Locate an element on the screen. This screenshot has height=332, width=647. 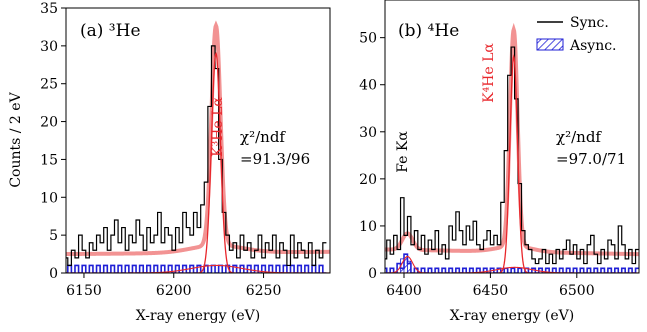
legend-sync-label: Sync. is located at coordinates (589, 23).